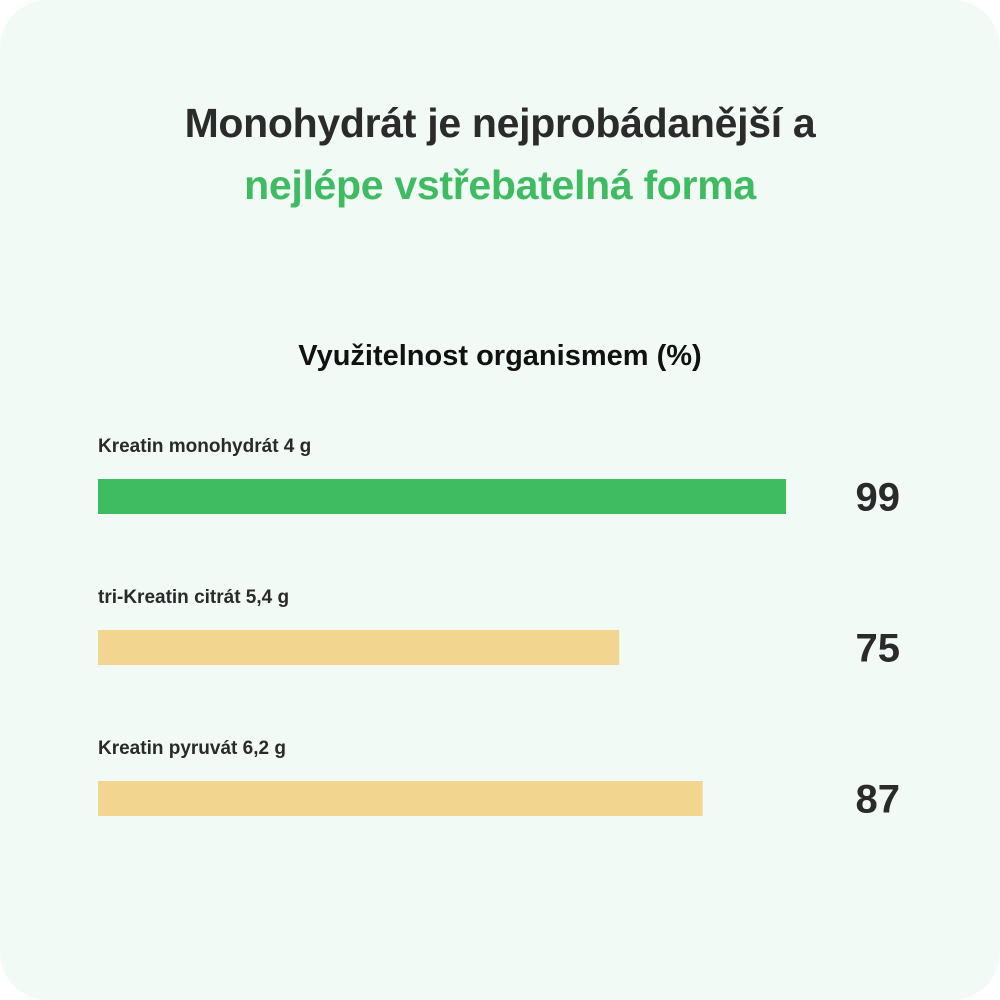  I want to click on bar-label: Kreatin pyruvát 6,2 g, so click(192, 748).